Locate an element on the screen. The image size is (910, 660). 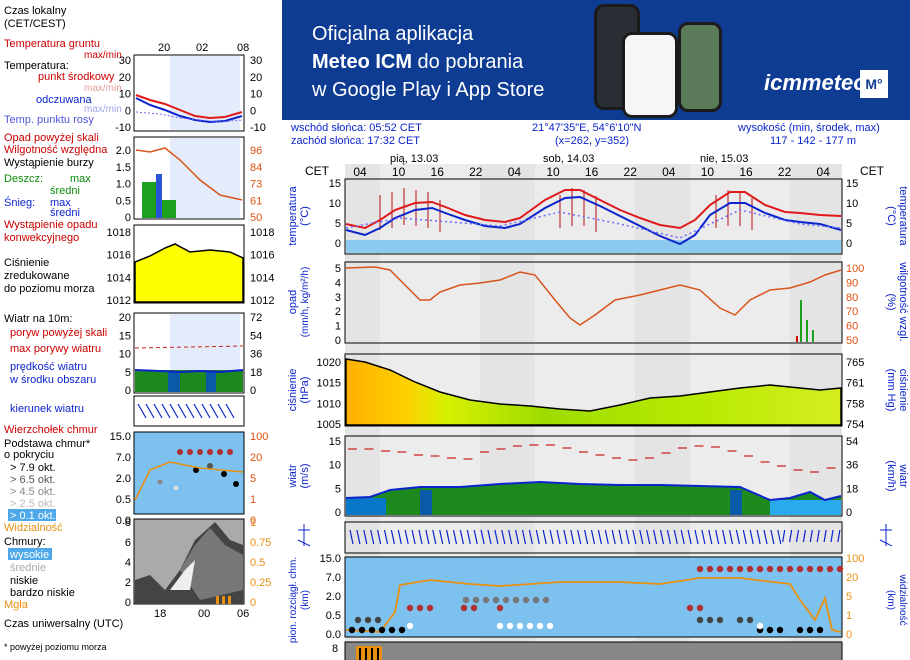
precip-ticks: 5 4 3 2 1 0 100 90 80 70 60 50 is located at coordinates (599, 305).